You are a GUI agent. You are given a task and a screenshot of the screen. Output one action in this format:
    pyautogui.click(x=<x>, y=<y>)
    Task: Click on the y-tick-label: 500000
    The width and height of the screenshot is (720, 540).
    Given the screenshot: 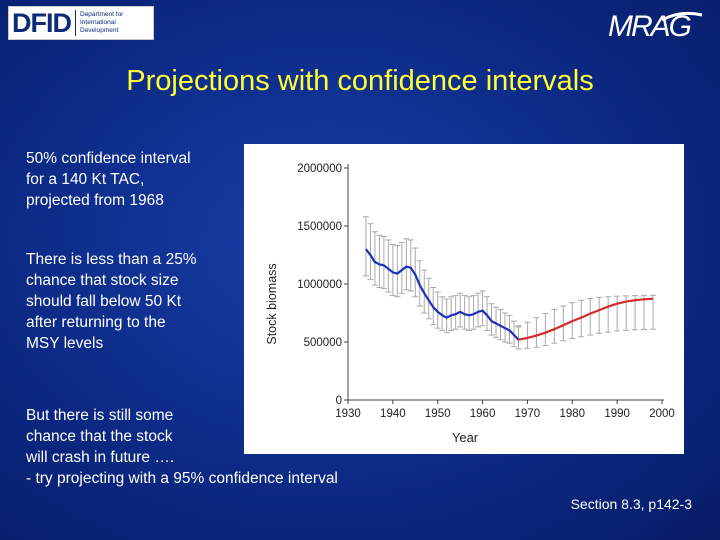 What is the action you would take?
    pyautogui.click(x=323, y=343)
    